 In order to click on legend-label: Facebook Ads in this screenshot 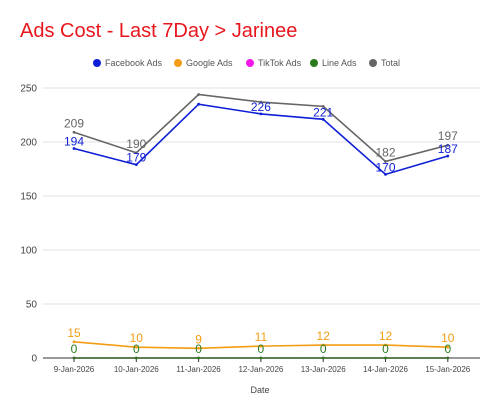, I will do `click(134, 63)`.